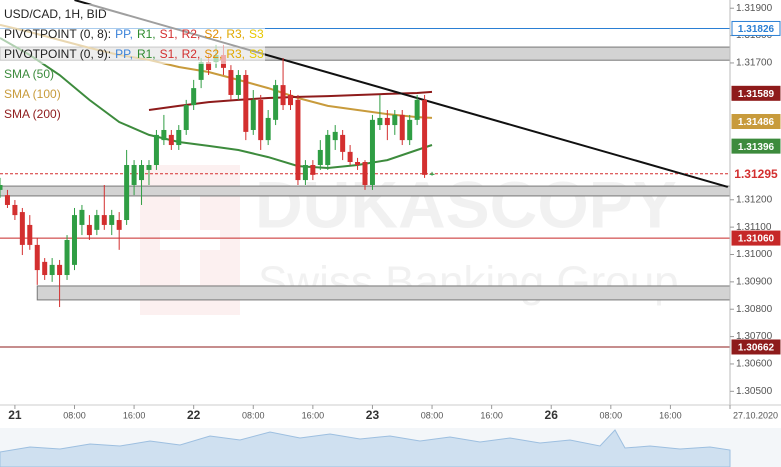 The height and width of the screenshot is (467, 781). What do you see at coordinates (383, 293) in the screenshot?
I see `zone` at bounding box center [383, 293].